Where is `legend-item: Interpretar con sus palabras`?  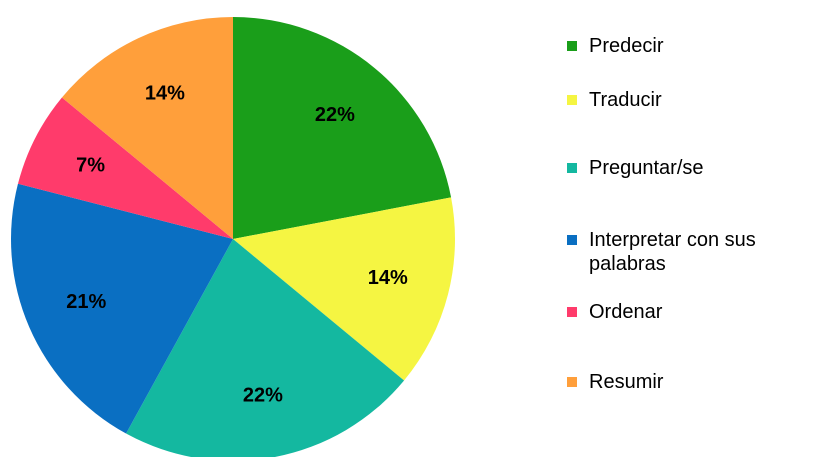 legend-item: Interpretar con sus palabras is located at coordinates (687, 252).